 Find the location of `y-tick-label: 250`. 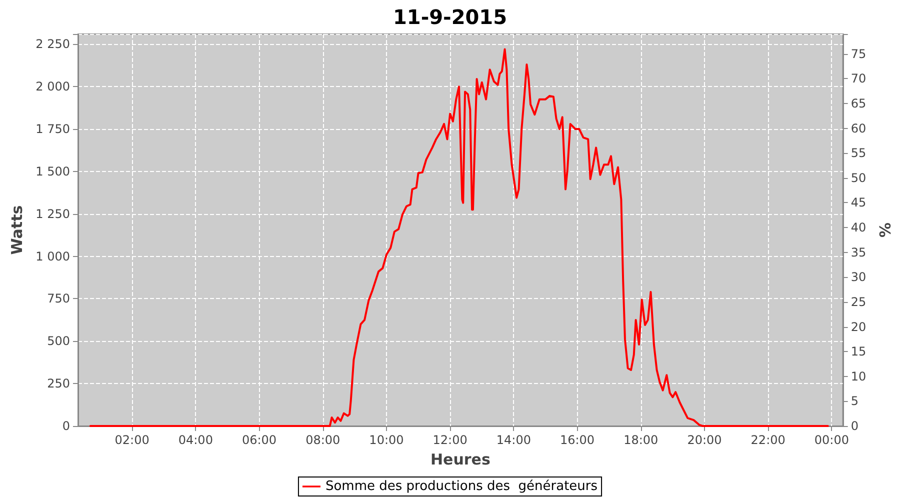

y-tick-label: 250 is located at coordinates (58, 383).